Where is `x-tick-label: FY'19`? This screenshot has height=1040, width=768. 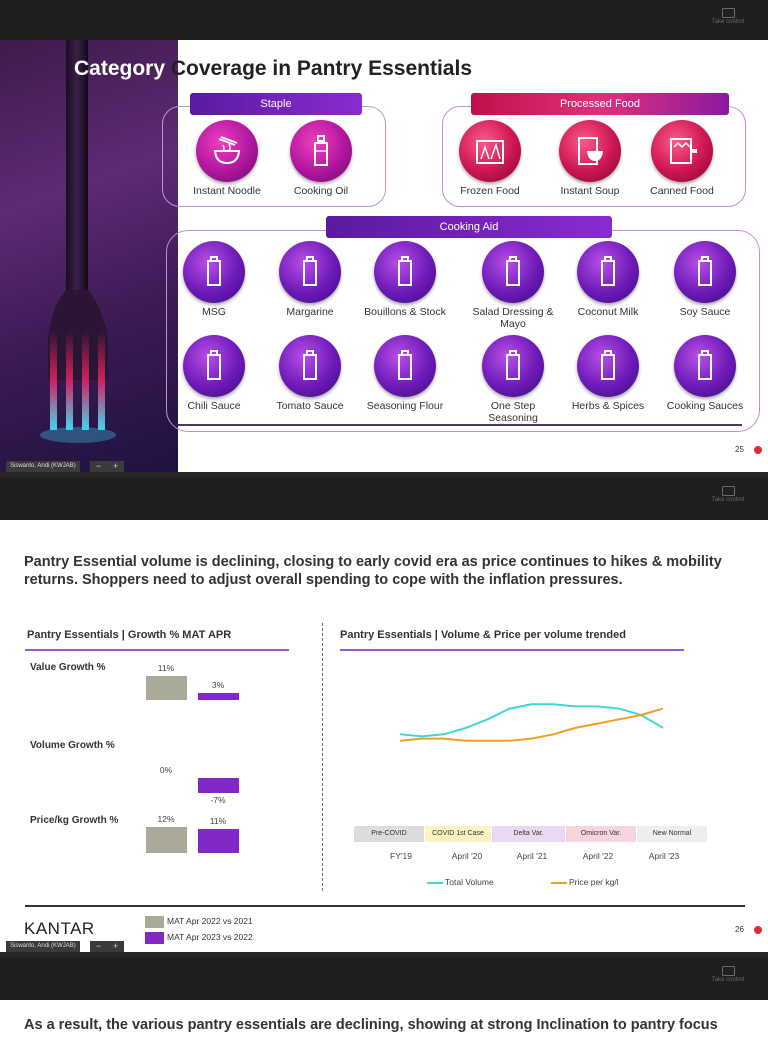
x-tick-label: FY'19 is located at coordinates (401, 856).